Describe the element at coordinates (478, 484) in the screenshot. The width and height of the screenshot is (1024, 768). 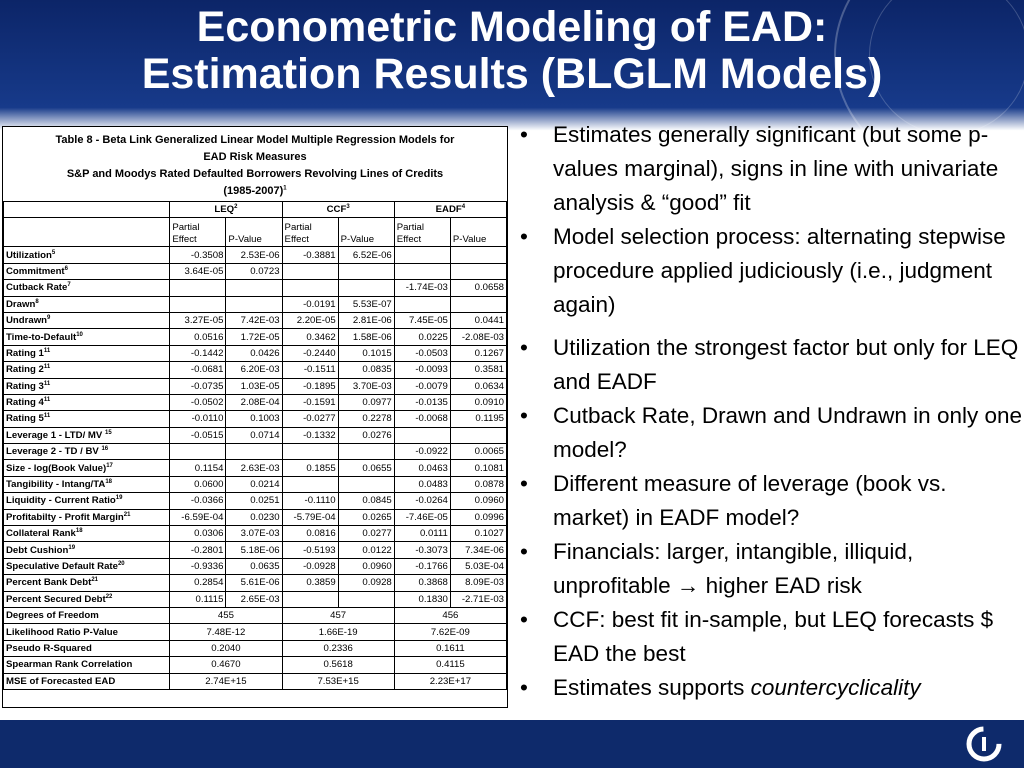
I see `value-cell: 0.0878` at that location.